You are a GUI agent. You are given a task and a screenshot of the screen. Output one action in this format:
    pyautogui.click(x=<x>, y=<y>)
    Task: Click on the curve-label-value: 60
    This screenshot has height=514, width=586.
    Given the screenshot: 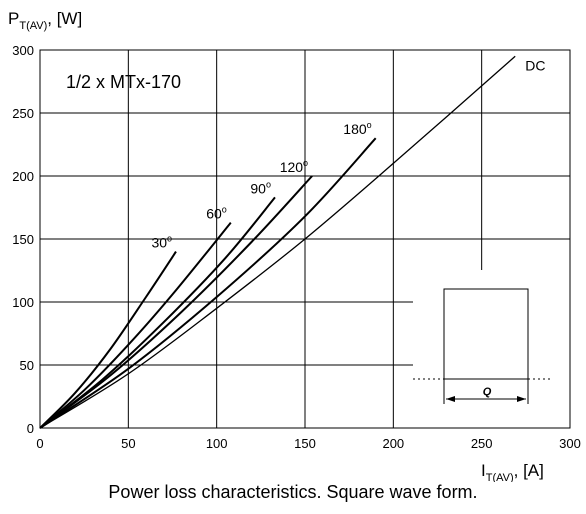 What is the action you would take?
    pyautogui.click(x=214, y=214)
    